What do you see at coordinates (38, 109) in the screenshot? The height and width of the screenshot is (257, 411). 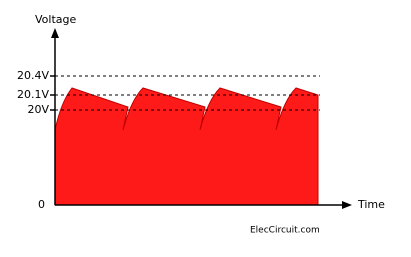 I see `level-label: 20V` at bounding box center [38, 109].